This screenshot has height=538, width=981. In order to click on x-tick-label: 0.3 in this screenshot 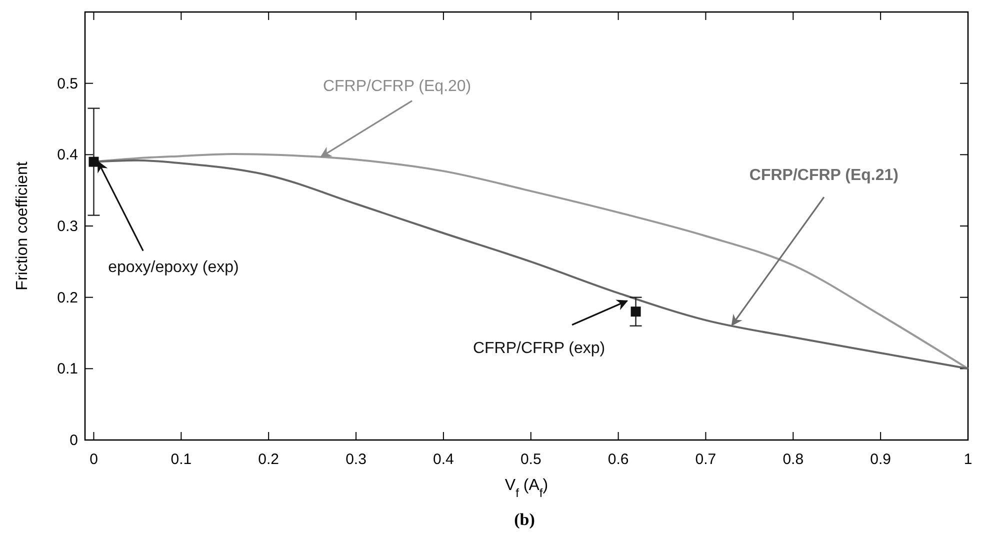, I will do `click(356, 459)`.